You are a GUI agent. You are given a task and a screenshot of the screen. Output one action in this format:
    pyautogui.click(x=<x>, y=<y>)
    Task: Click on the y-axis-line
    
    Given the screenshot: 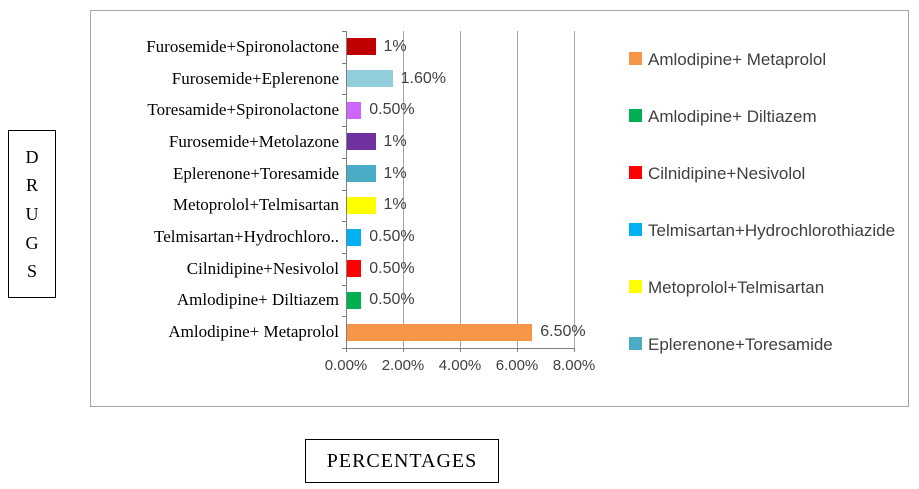 What is the action you would take?
    pyautogui.click(x=346, y=189)
    